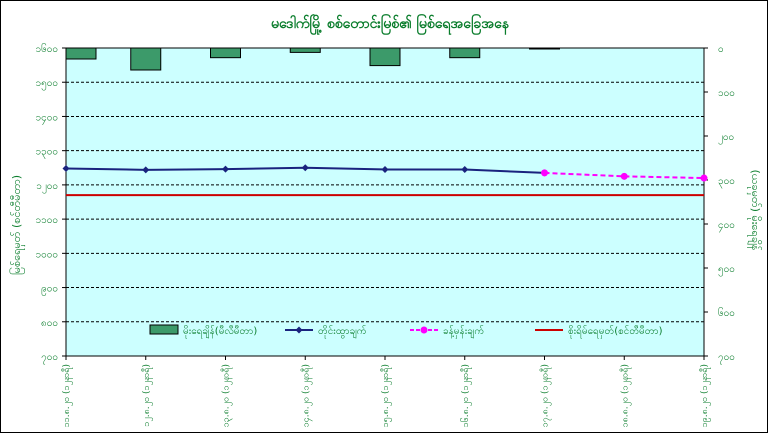 The height and width of the screenshot is (434, 769). Describe the element at coordinates (726, 358) in the screenshot. I see `right-tick-label: ၇၀၀` at that location.